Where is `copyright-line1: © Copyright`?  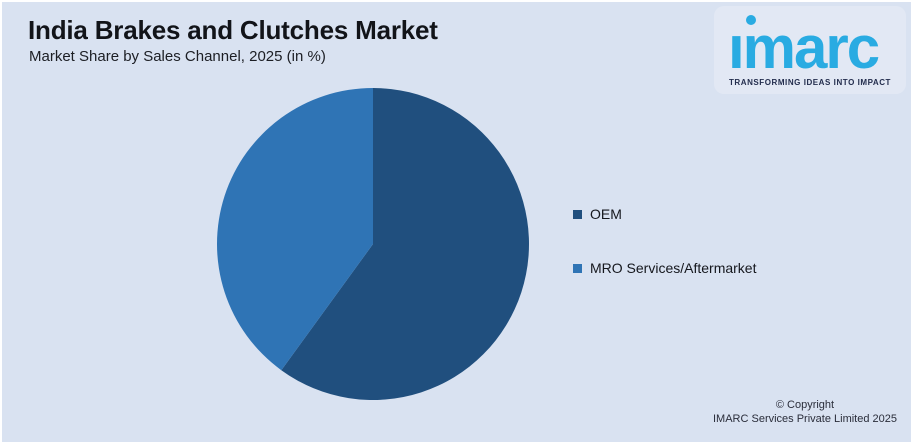 copyright-line1: © Copyright is located at coordinates (805, 405).